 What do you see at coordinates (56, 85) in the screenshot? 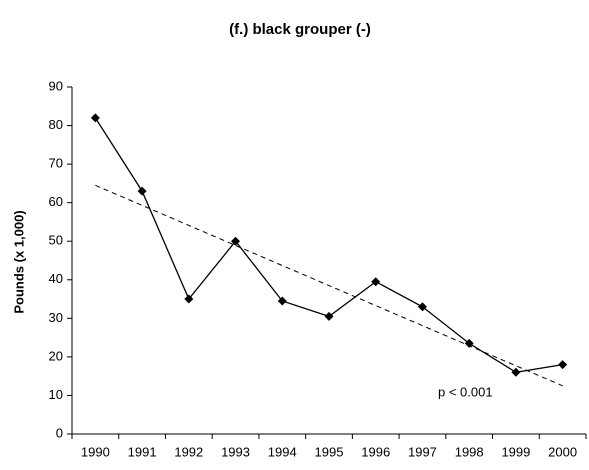
I see `y-tick-label: 90` at bounding box center [56, 85].